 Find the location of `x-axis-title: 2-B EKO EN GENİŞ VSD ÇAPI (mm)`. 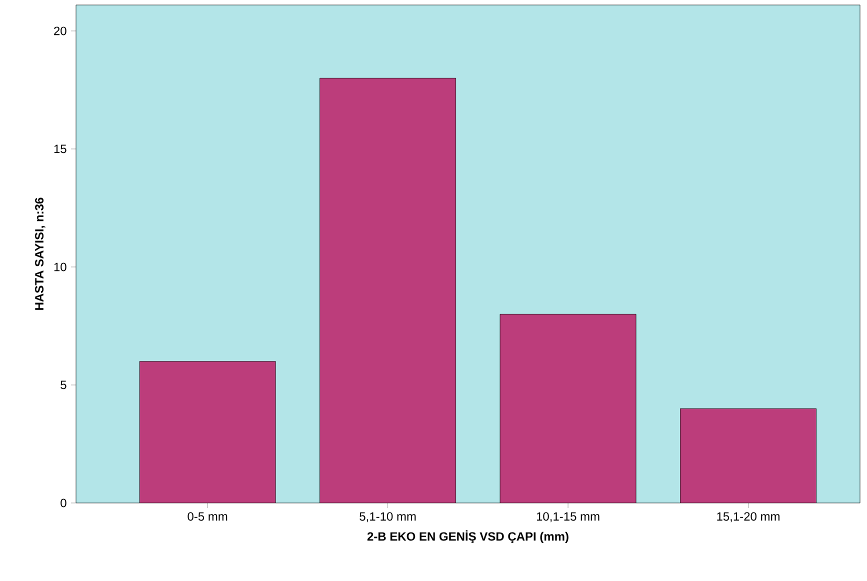

x-axis-title: 2-B EKO EN GENİŞ VSD ÇAPI (mm) is located at coordinates (467, 537).